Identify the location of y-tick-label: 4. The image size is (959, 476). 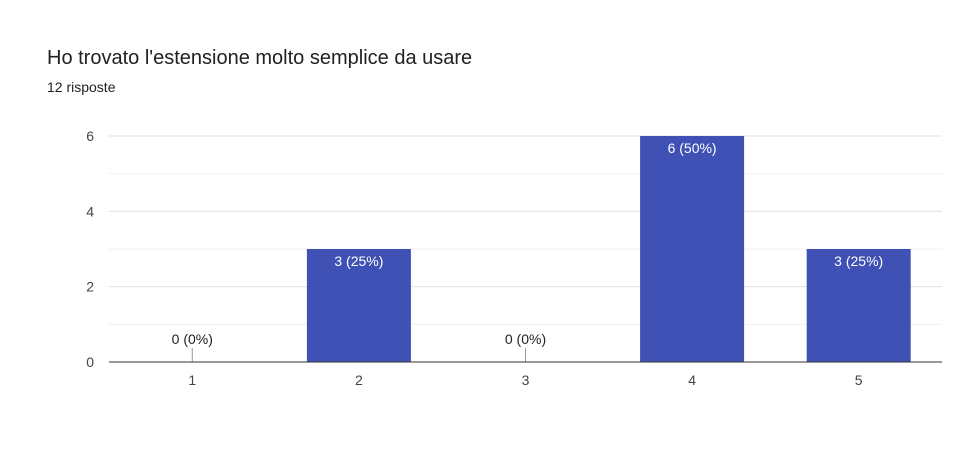
(90, 211).